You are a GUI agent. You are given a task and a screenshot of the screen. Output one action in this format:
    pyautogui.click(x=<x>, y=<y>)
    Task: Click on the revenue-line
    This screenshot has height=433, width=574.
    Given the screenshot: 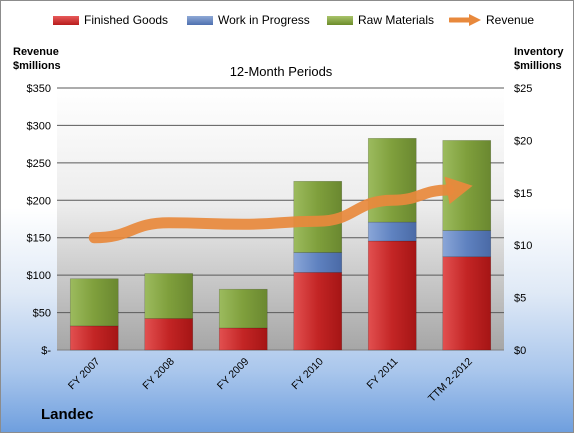 What is the action you would take?
    pyautogui.click(x=280, y=210)
    